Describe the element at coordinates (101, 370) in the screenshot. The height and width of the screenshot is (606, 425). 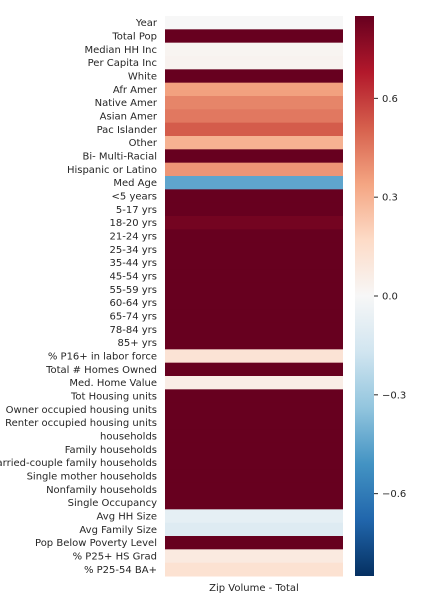
I see `row-label: Total # Homes Owned` at that location.